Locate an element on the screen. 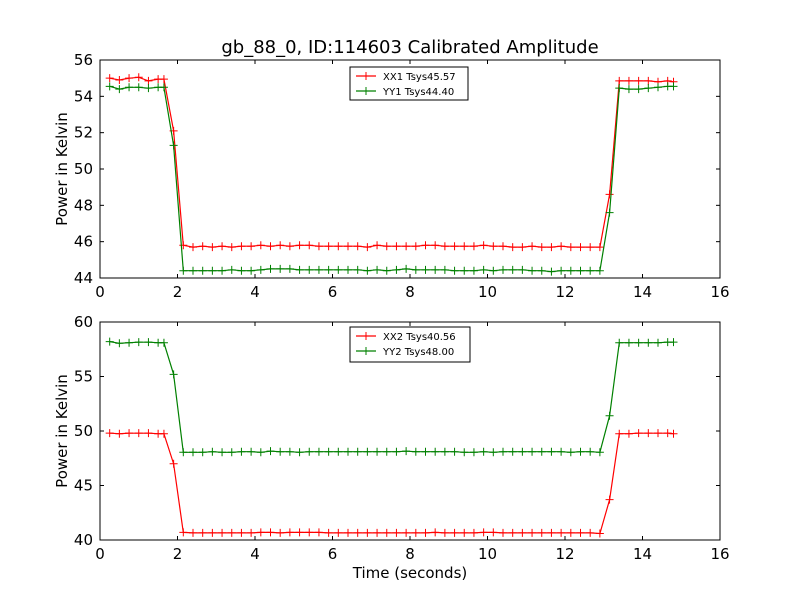  y-tick-label: 56 is located at coordinates (83, 60).